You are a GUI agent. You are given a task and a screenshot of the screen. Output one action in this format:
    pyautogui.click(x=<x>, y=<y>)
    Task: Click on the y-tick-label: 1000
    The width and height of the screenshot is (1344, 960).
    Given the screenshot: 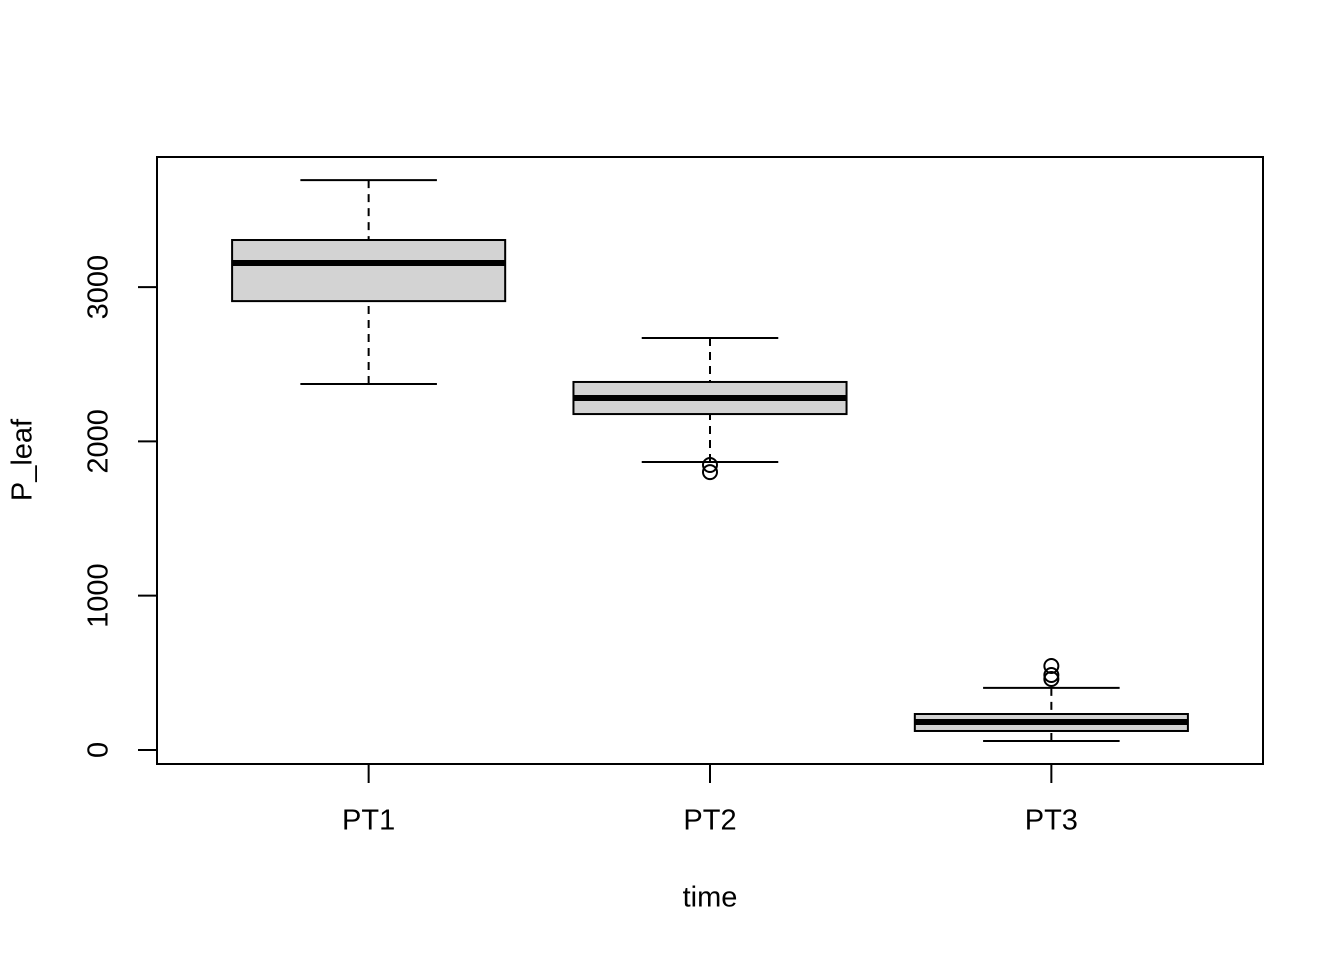 What is the action you would take?
    pyautogui.click(x=99, y=595)
    